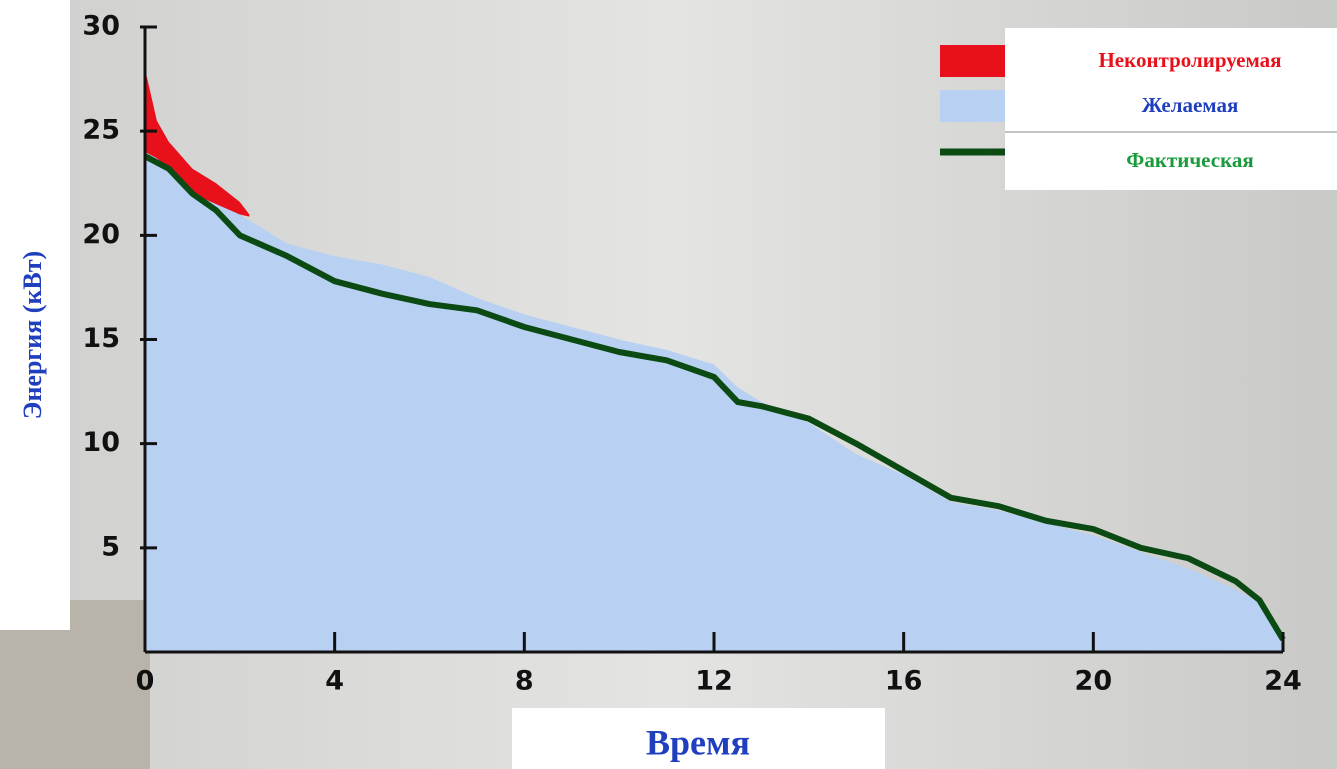 Image resolution: width=1337 pixels, height=769 pixels. What do you see at coordinates (101, 338) in the screenshot?
I see `y-tick-label: 15` at bounding box center [101, 338].